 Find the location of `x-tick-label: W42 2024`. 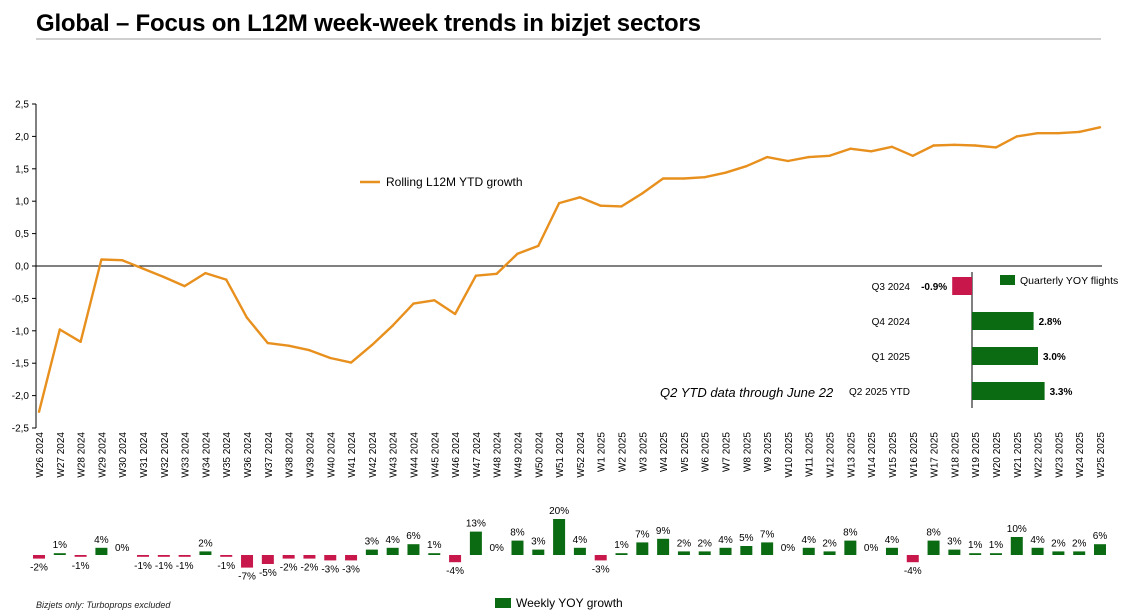

x-tick-label: W42 2024 is located at coordinates (373, 455).